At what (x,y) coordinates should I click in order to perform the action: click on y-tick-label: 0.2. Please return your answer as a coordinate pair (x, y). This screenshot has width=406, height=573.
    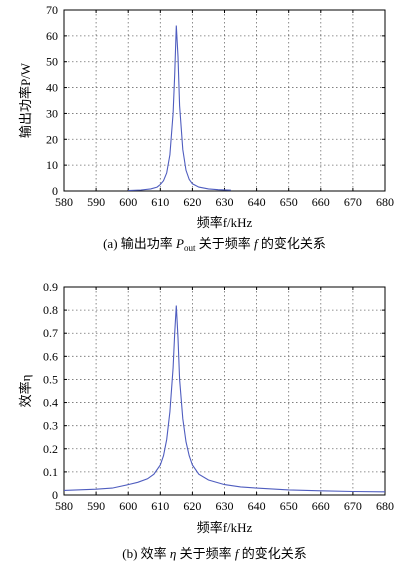
    Looking at the image, I should click on (50, 449).